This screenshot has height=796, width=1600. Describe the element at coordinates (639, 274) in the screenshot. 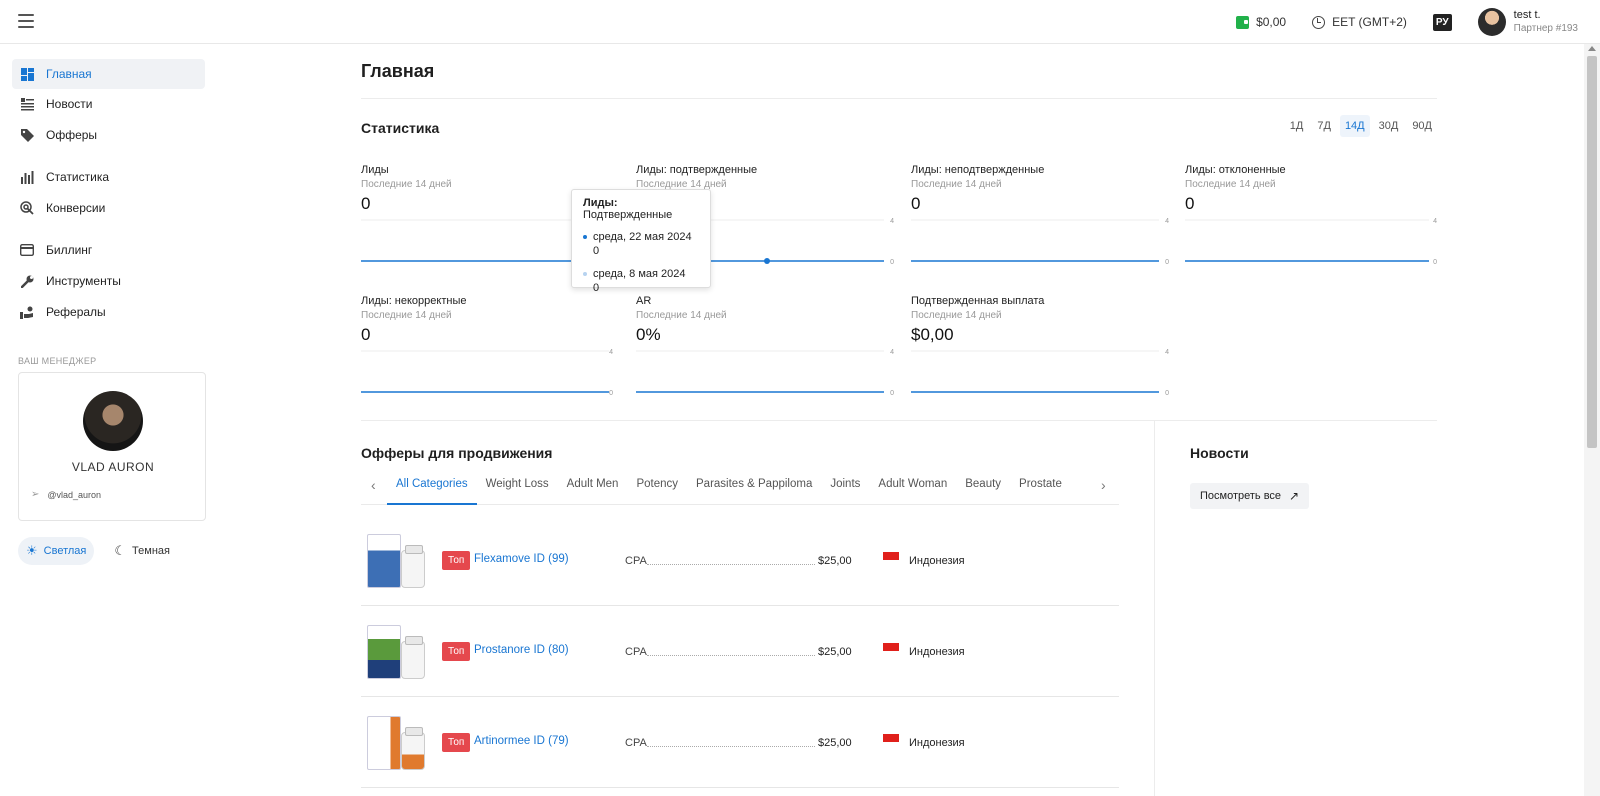

I see `tooltip-date: среда, 8 мая 2024` at that location.